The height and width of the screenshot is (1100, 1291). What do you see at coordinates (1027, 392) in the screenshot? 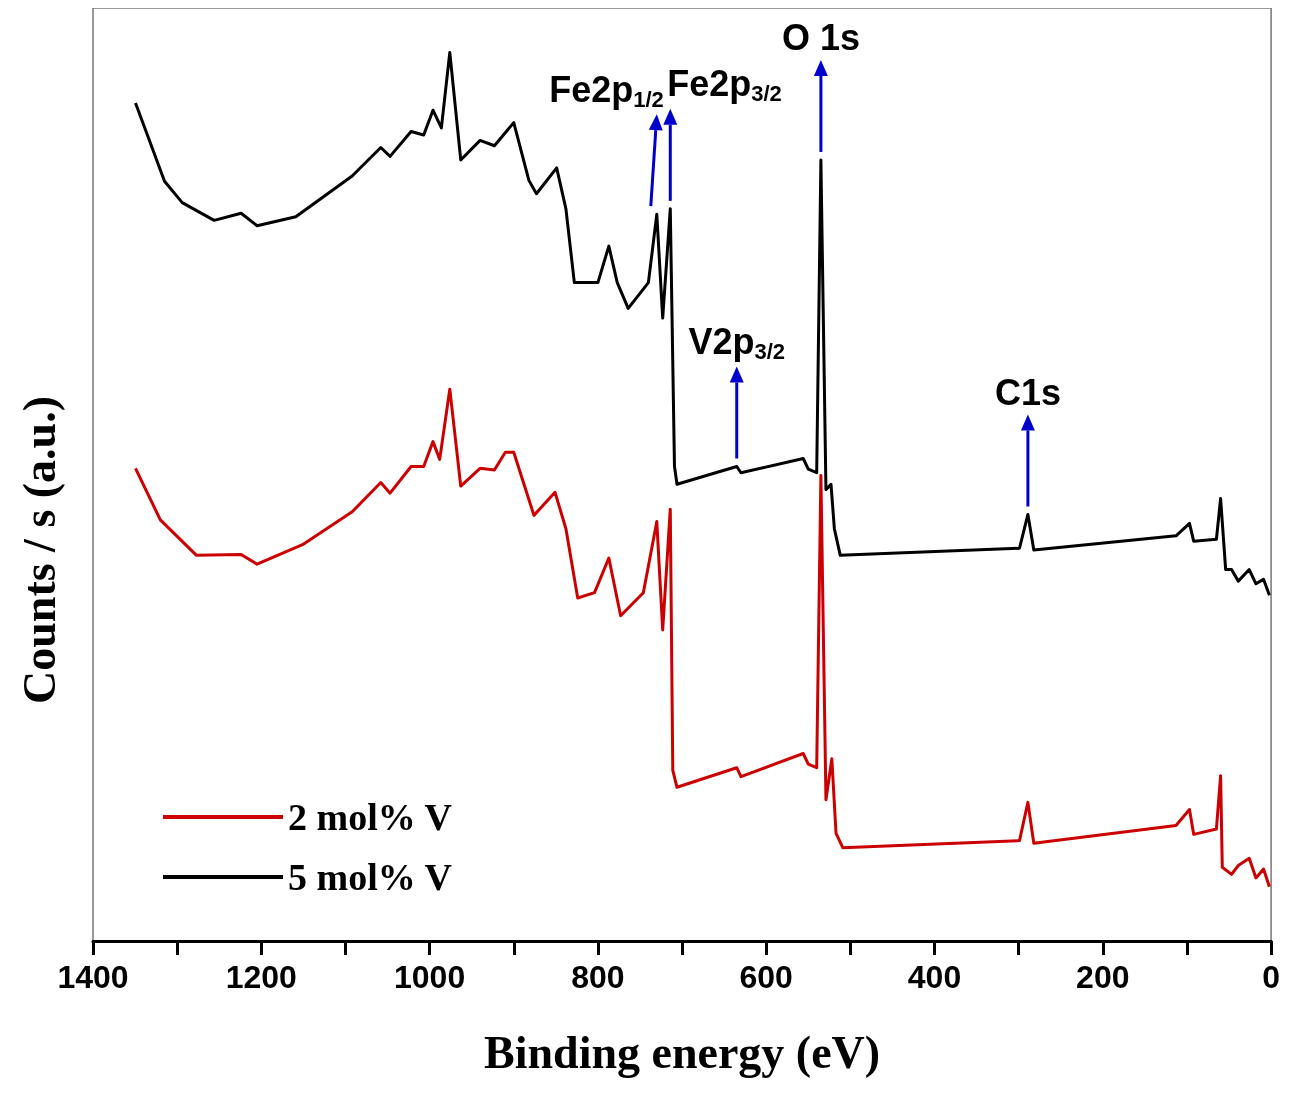
I see `annotation: C1s` at bounding box center [1027, 392].